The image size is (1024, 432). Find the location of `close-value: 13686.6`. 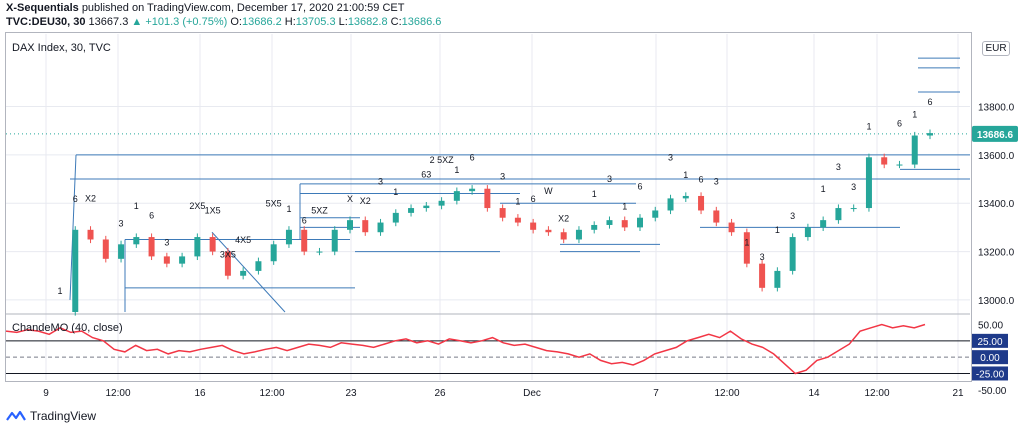

close-value: 13686.6 is located at coordinates (421, 22).